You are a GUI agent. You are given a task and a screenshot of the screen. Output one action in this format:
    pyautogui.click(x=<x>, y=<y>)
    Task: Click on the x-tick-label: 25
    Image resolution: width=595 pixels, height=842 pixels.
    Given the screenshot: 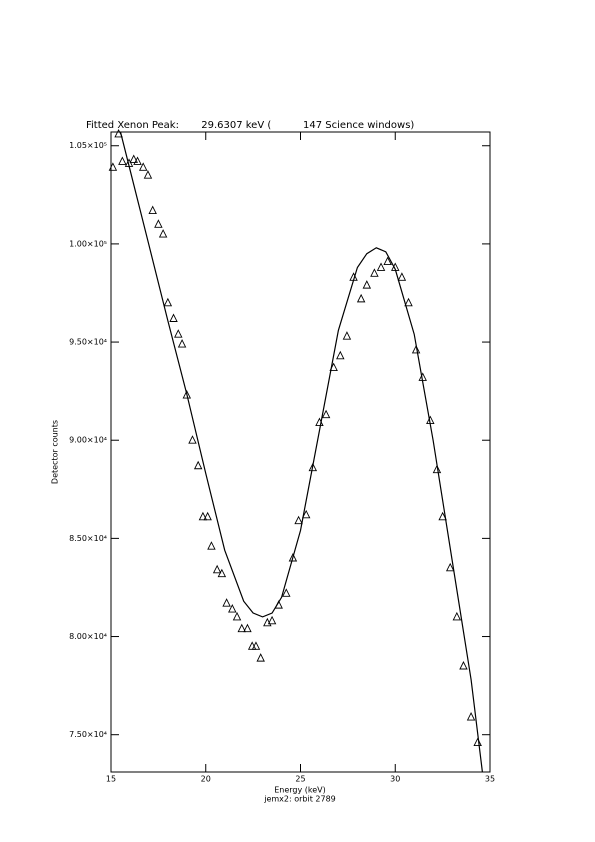 What is the action you would take?
    pyautogui.click(x=300, y=779)
    